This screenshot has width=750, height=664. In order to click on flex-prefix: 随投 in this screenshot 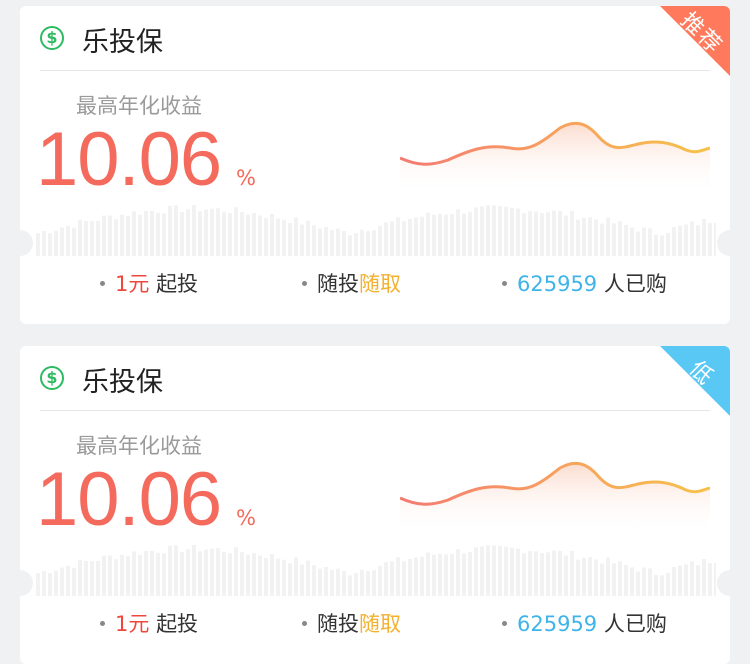, I will do `click(338, 624)`.